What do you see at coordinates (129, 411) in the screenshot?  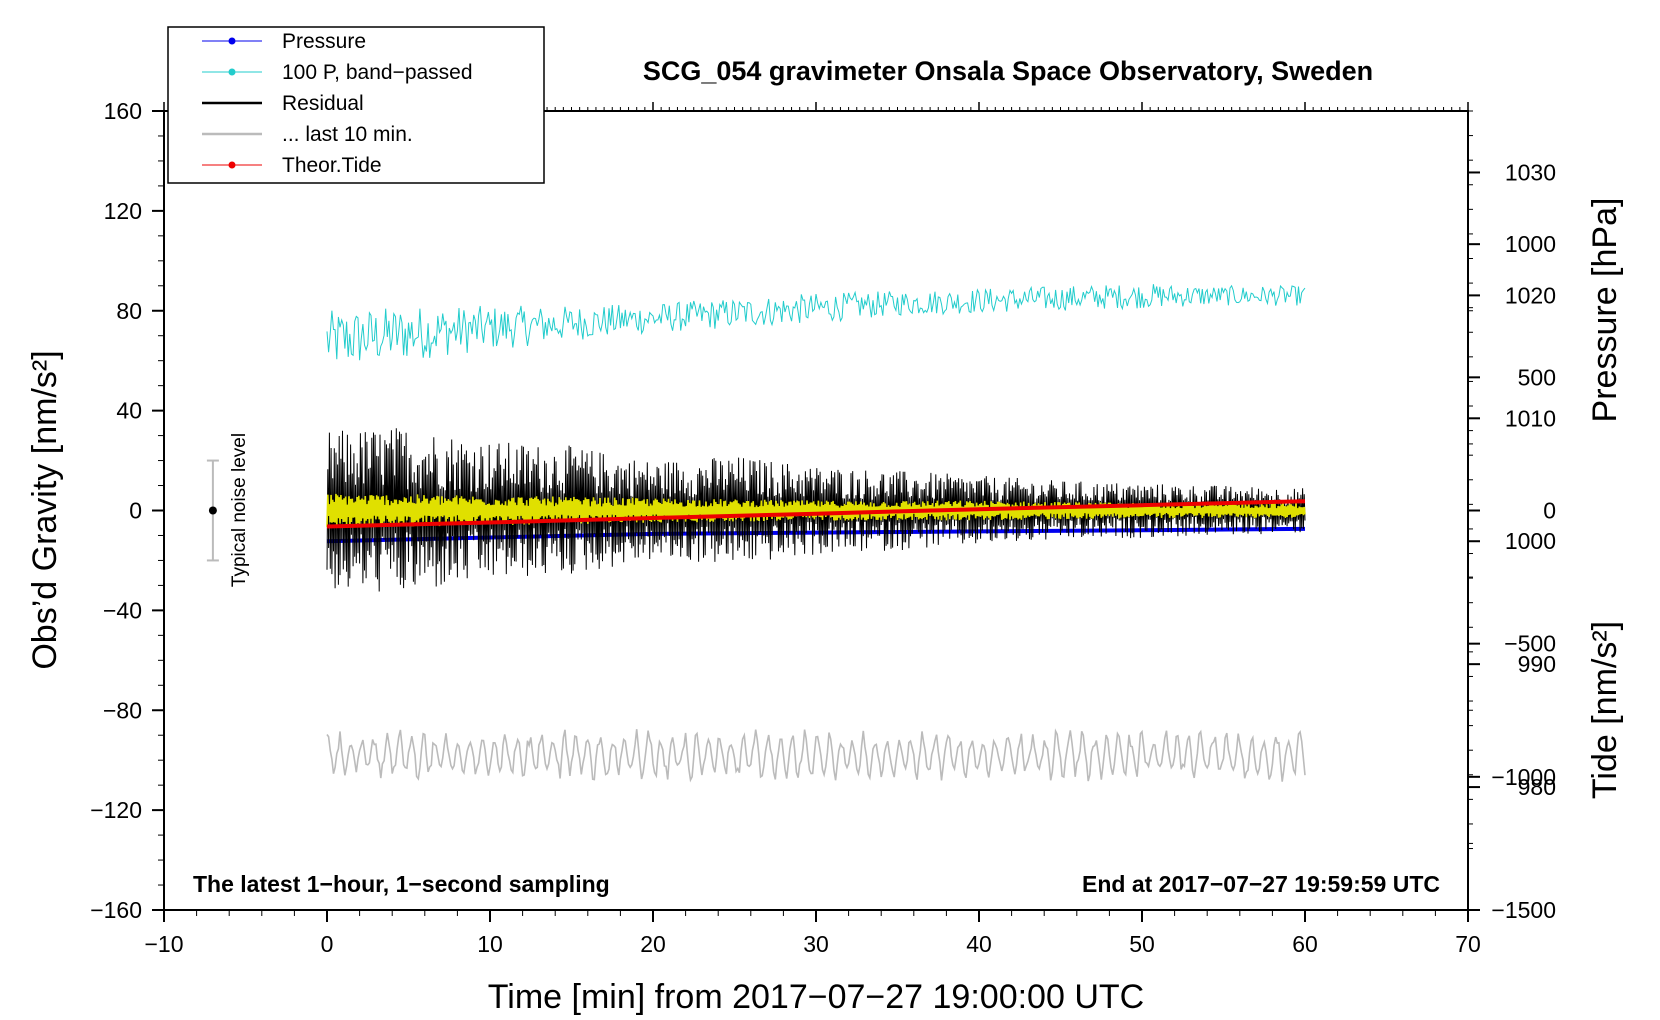 I see `y-left-tick-label: 40` at bounding box center [129, 411].